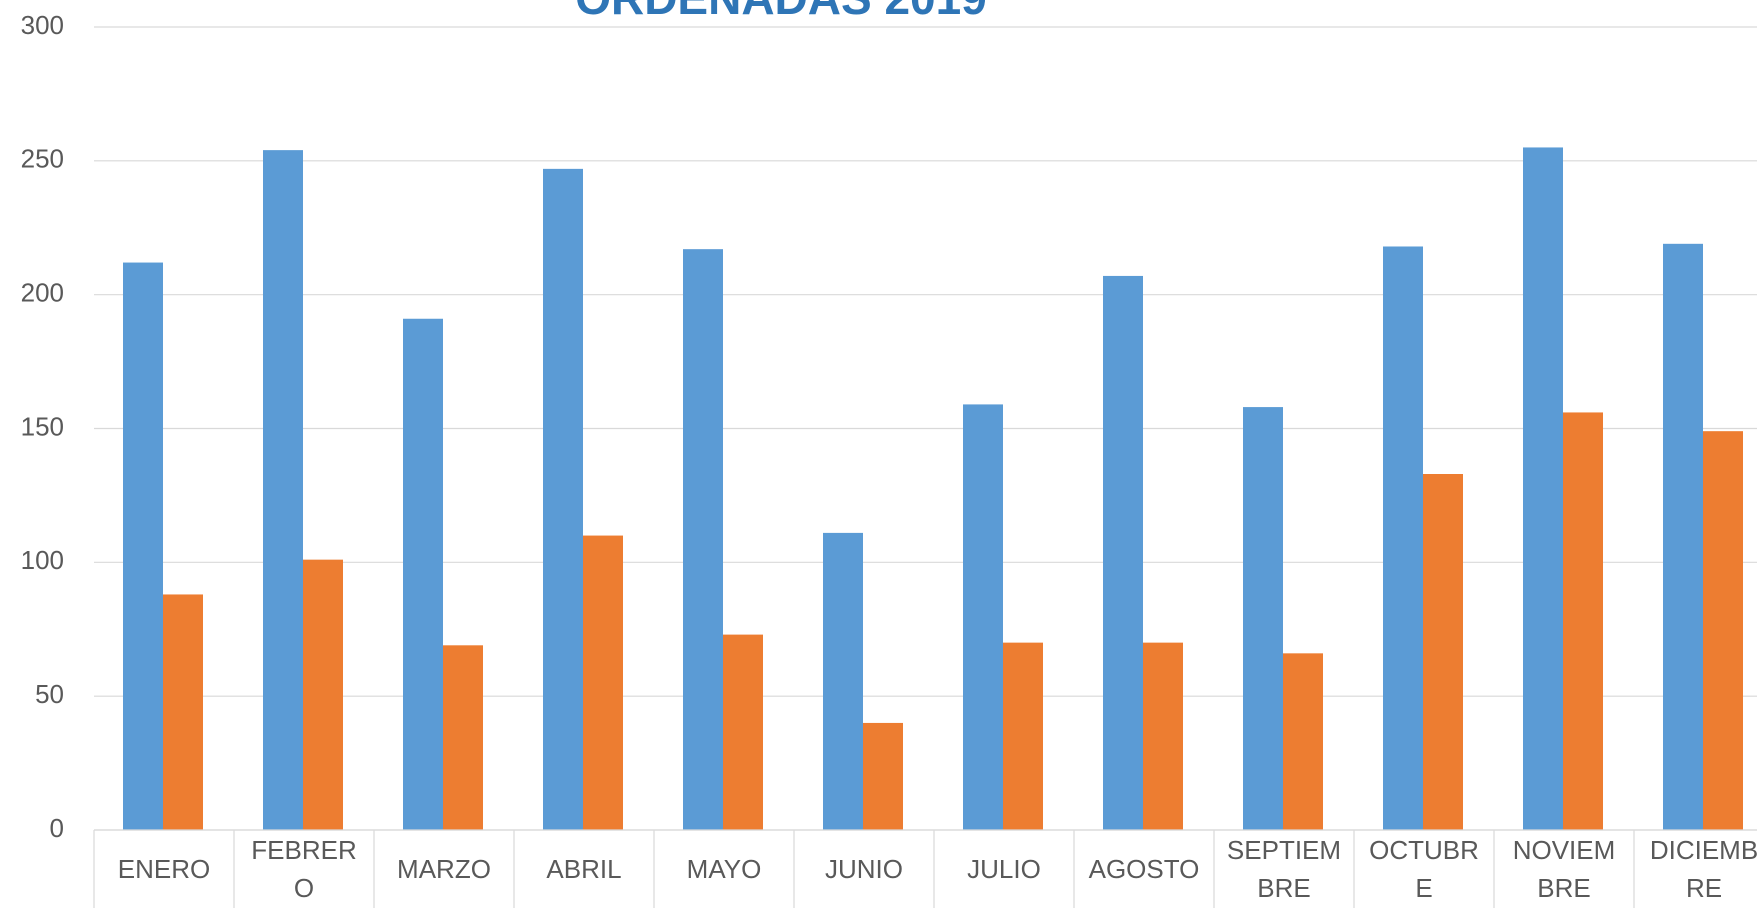  I want to click on x-tick-label-box: ENERO, so click(164, 869).